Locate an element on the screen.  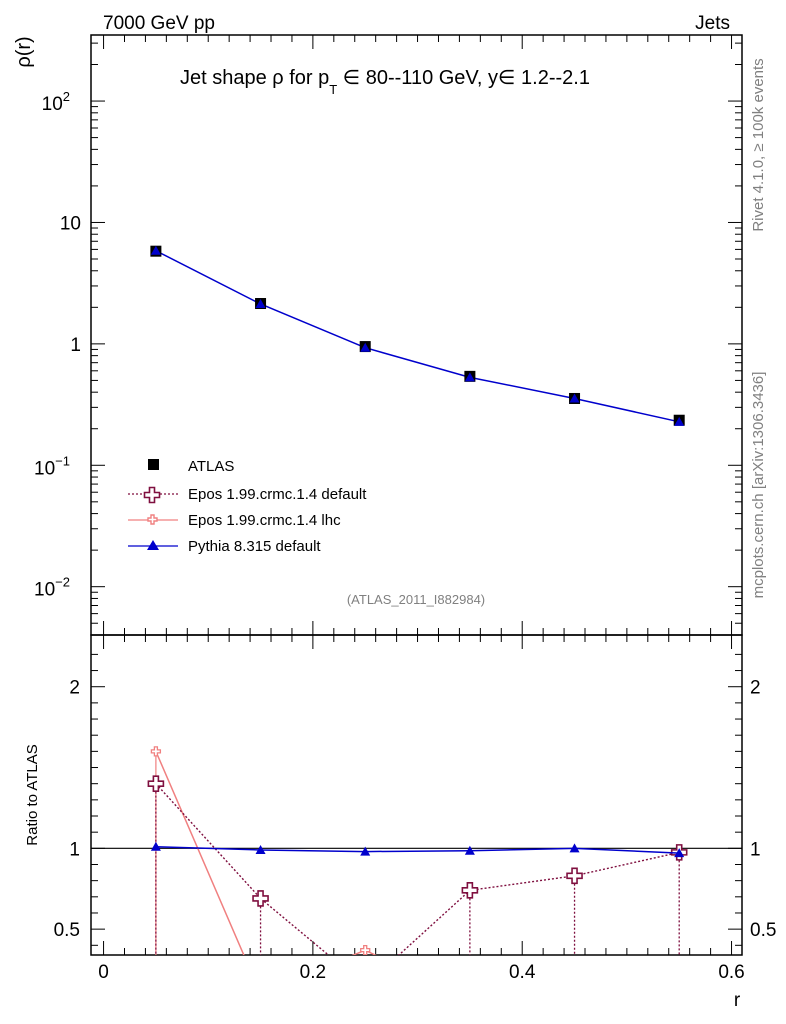
legend-label-pythia: Pythia 8.315 default is located at coordinates (254, 546).